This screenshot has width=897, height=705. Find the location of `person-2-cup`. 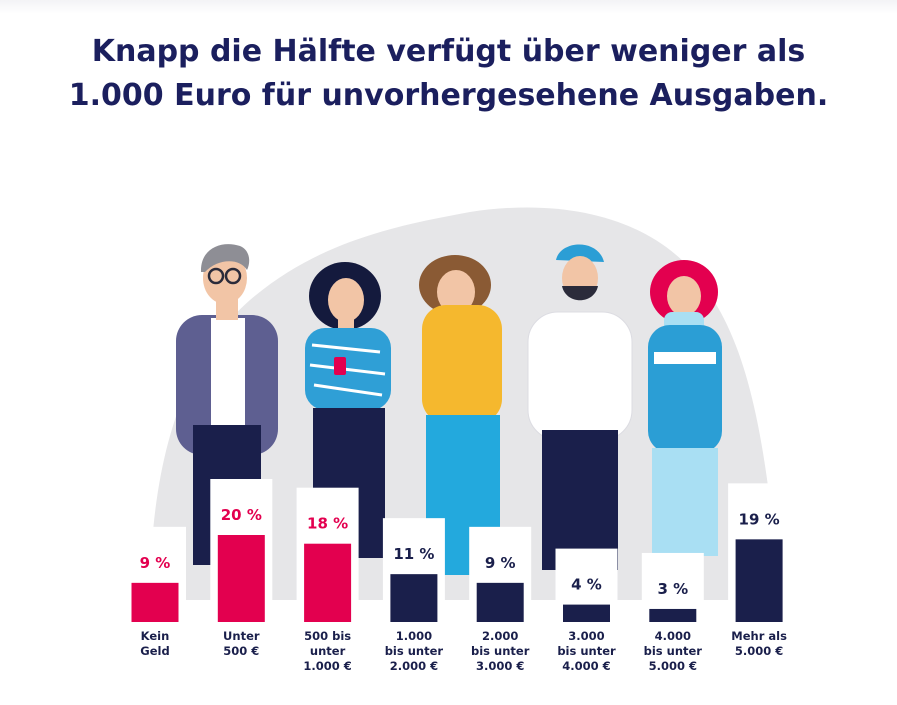

person-2-cup is located at coordinates (340, 366).